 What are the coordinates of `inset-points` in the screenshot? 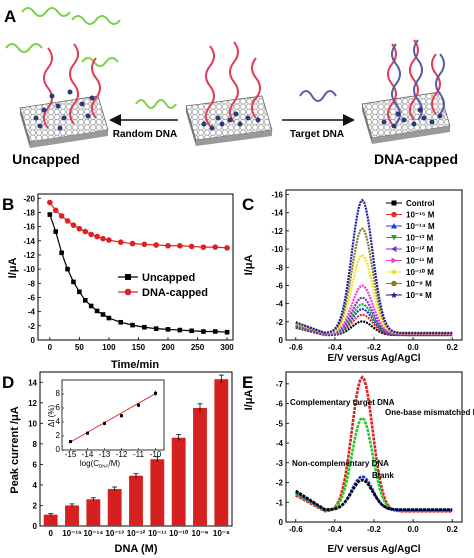 It's located at (113, 417).